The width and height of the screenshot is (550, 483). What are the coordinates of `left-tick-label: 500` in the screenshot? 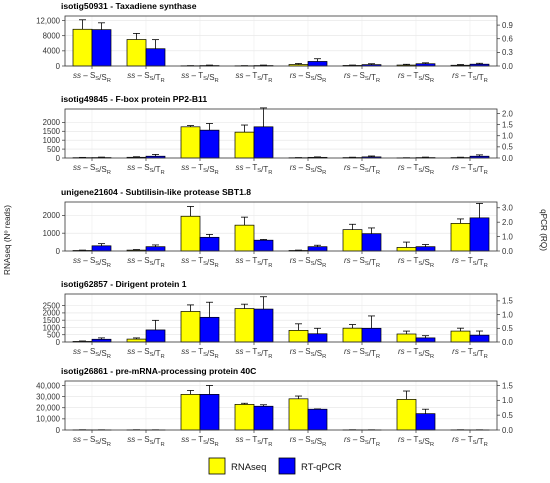 It's located at (54, 335).